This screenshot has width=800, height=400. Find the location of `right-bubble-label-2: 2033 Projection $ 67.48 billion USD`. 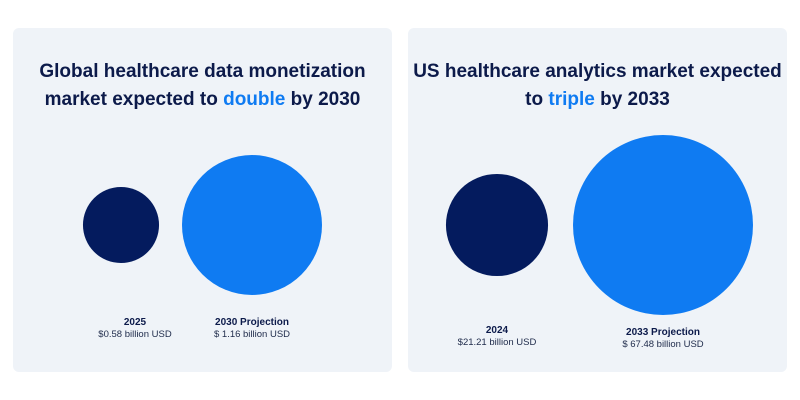

right-bubble-label-2: 2033 Projection $ 67.48 billion USD is located at coordinates (663, 339).